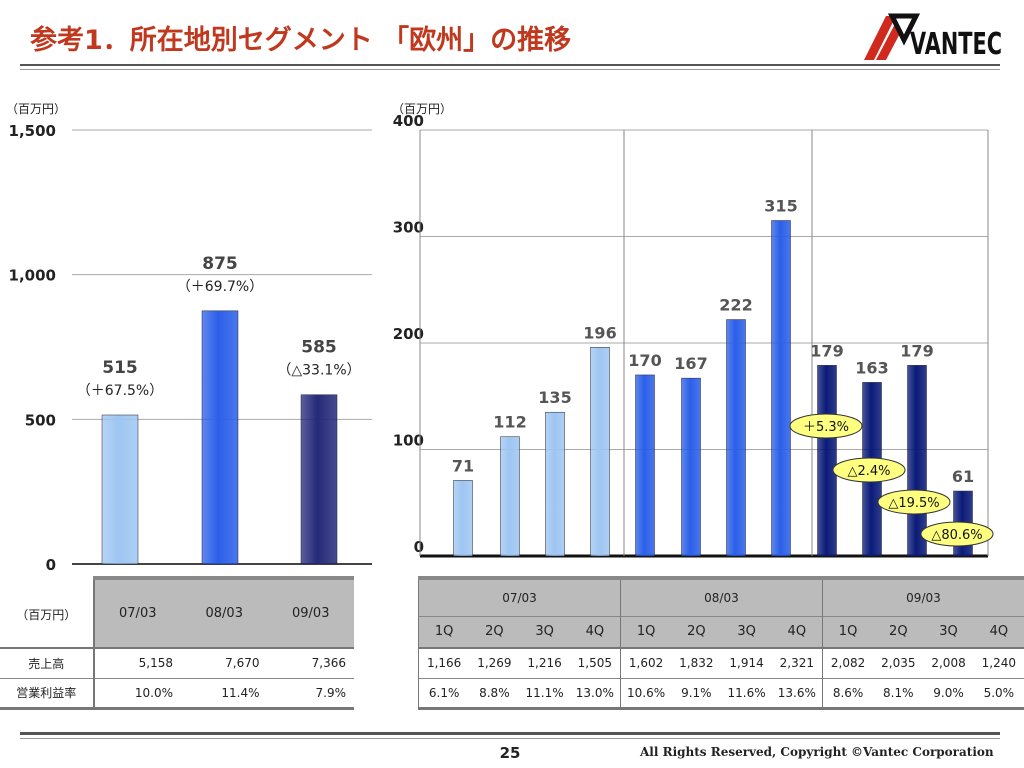  I want to click on table-cell: 6.1%, so click(444, 693).